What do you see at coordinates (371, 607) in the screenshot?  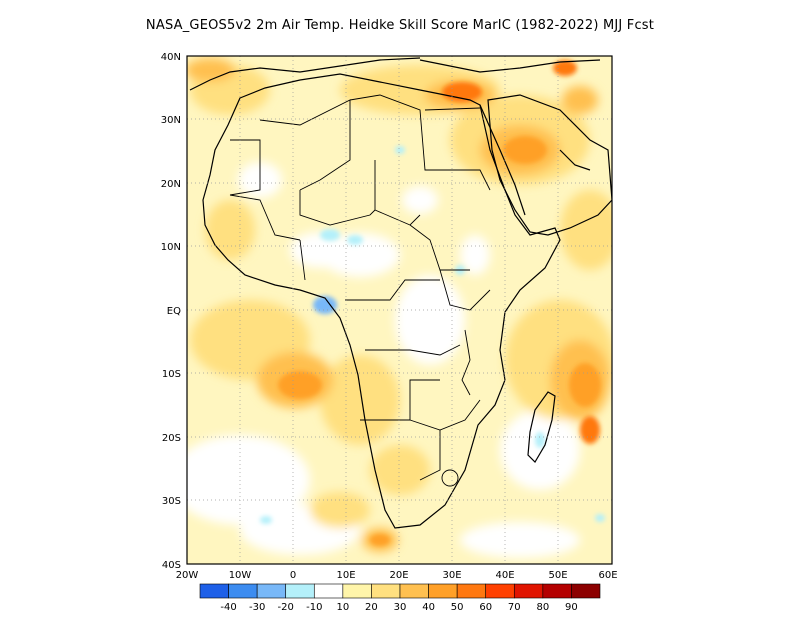 I see `colorbar-label: 20` at bounding box center [371, 607].